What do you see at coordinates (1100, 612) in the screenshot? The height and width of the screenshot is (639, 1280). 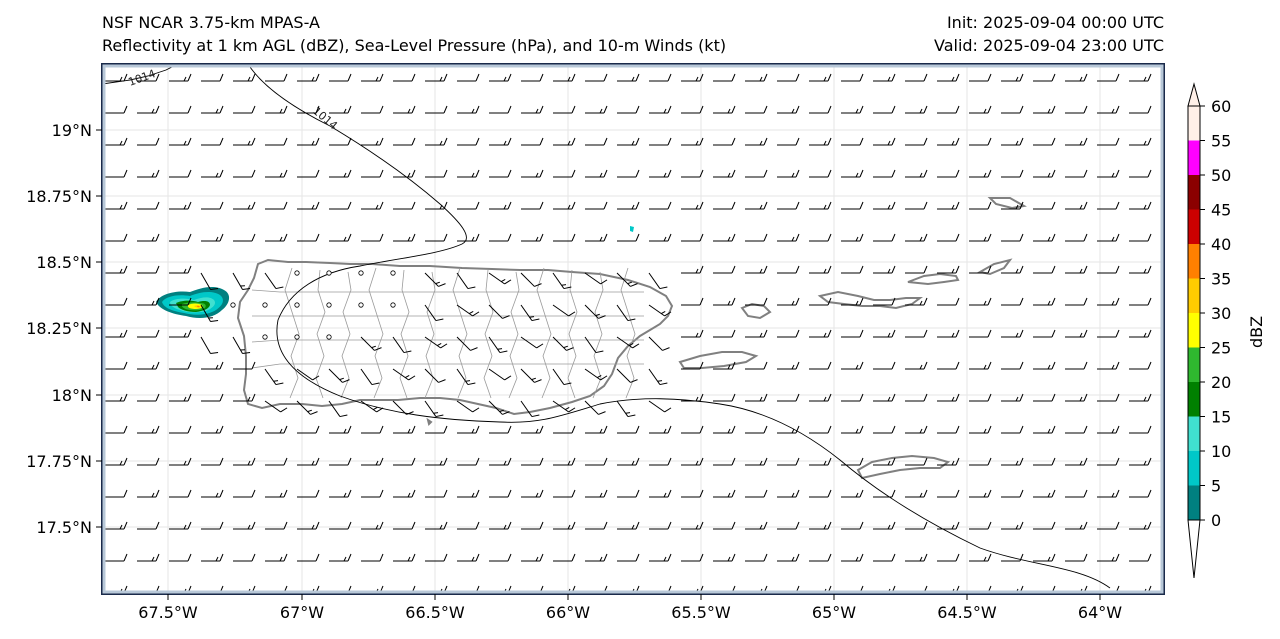 I see `lon-label-64: 64°W` at bounding box center [1100, 612].